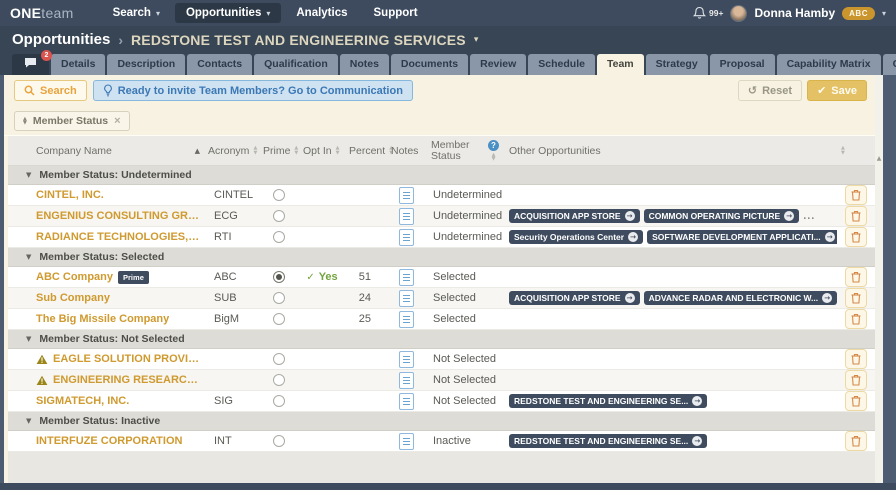 The height and width of the screenshot is (490, 896). What do you see at coordinates (828, 64) in the screenshot?
I see `tab-capability-matrix: Capability Matrix` at bounding box center [828, 64].